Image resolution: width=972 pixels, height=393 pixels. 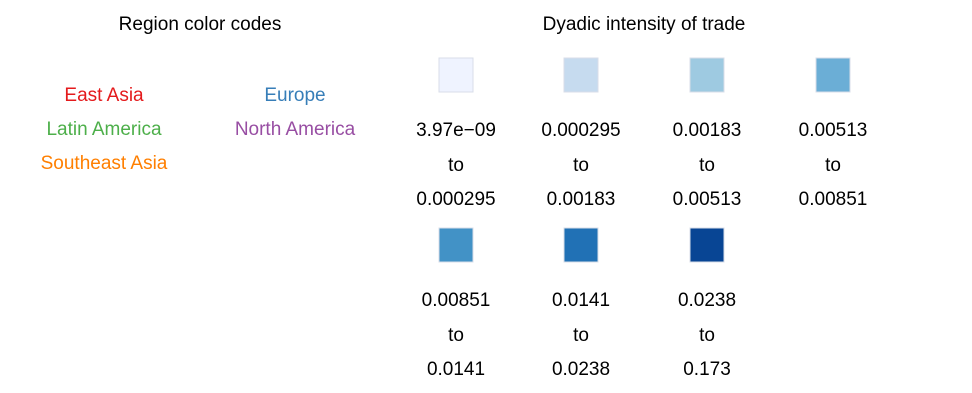 I want to click on intensity-bin-1: 3.97e−09 to 0.000295, so click(x=456, y=133).